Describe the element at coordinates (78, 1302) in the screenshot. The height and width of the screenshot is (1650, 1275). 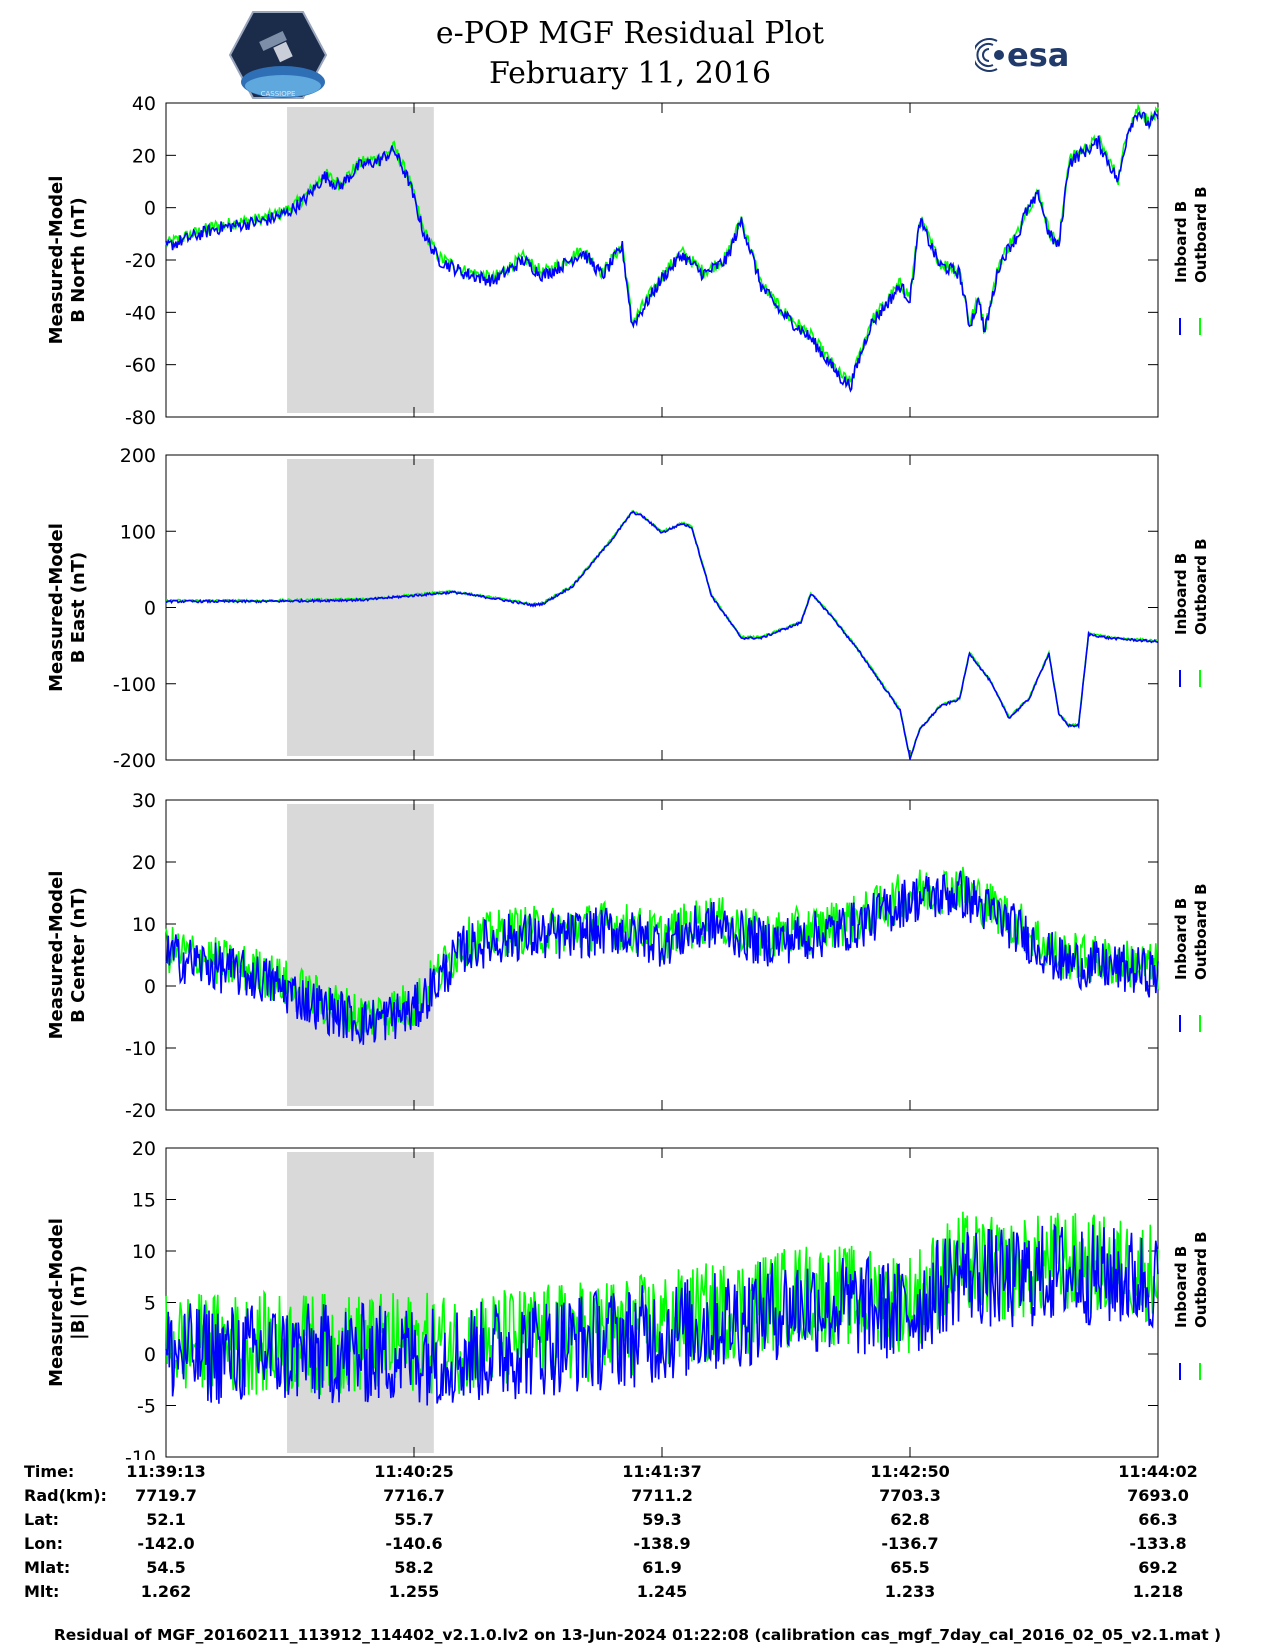
I see `y-axis-label-line: |B| (nT)` at that location.